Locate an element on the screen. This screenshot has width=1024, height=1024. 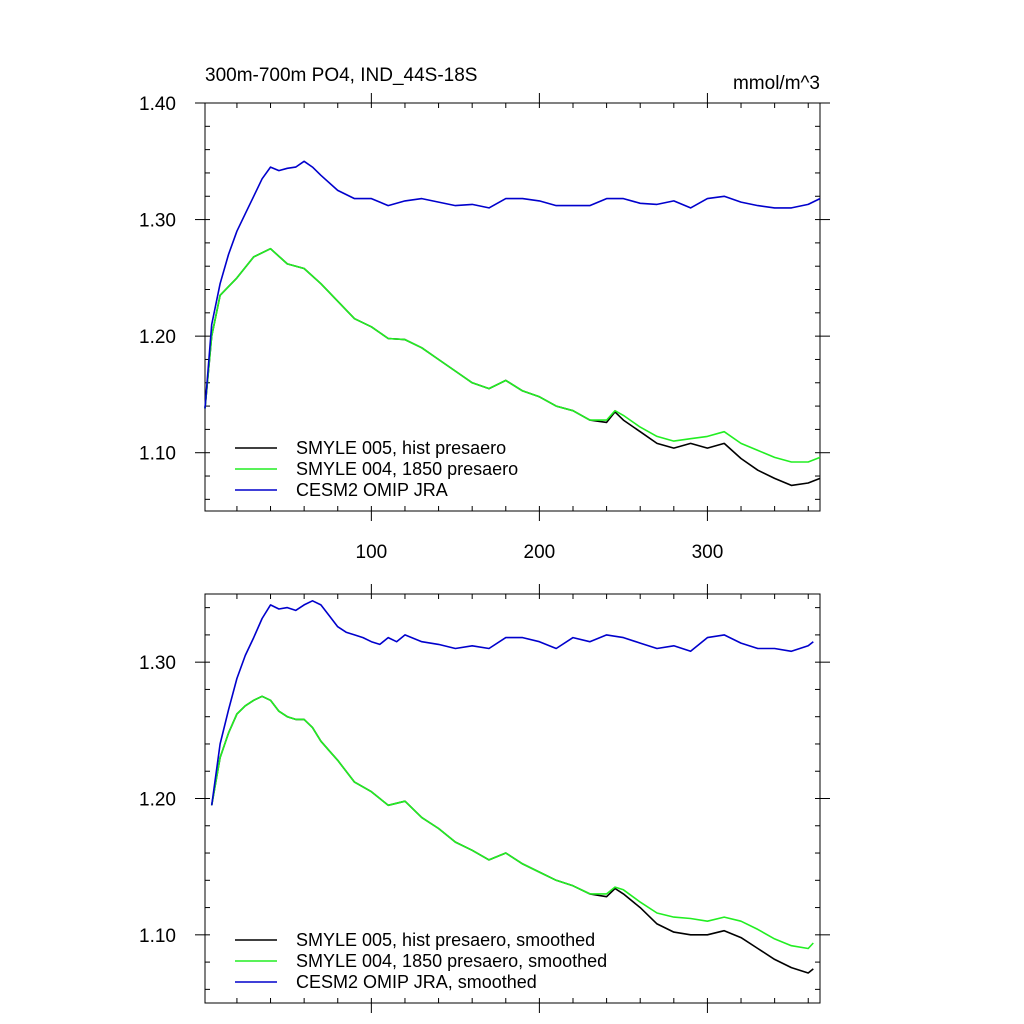
top-chart-title: 300m-700m PO4, IND_44S-18S is located at coordinates (341, 75).